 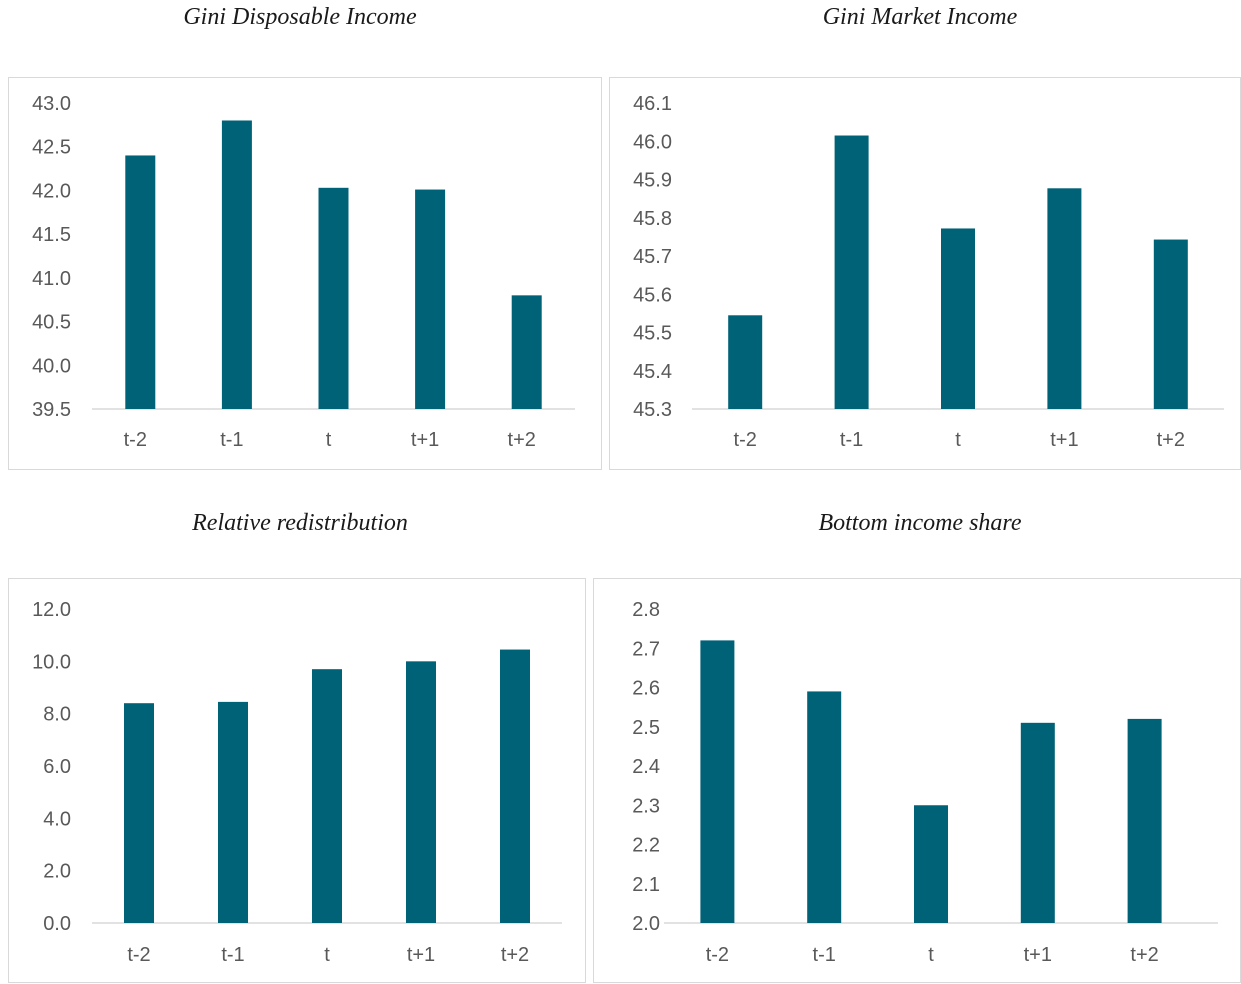 I want to click on y-tick-label: 2.2, so click(x=646, y=846).